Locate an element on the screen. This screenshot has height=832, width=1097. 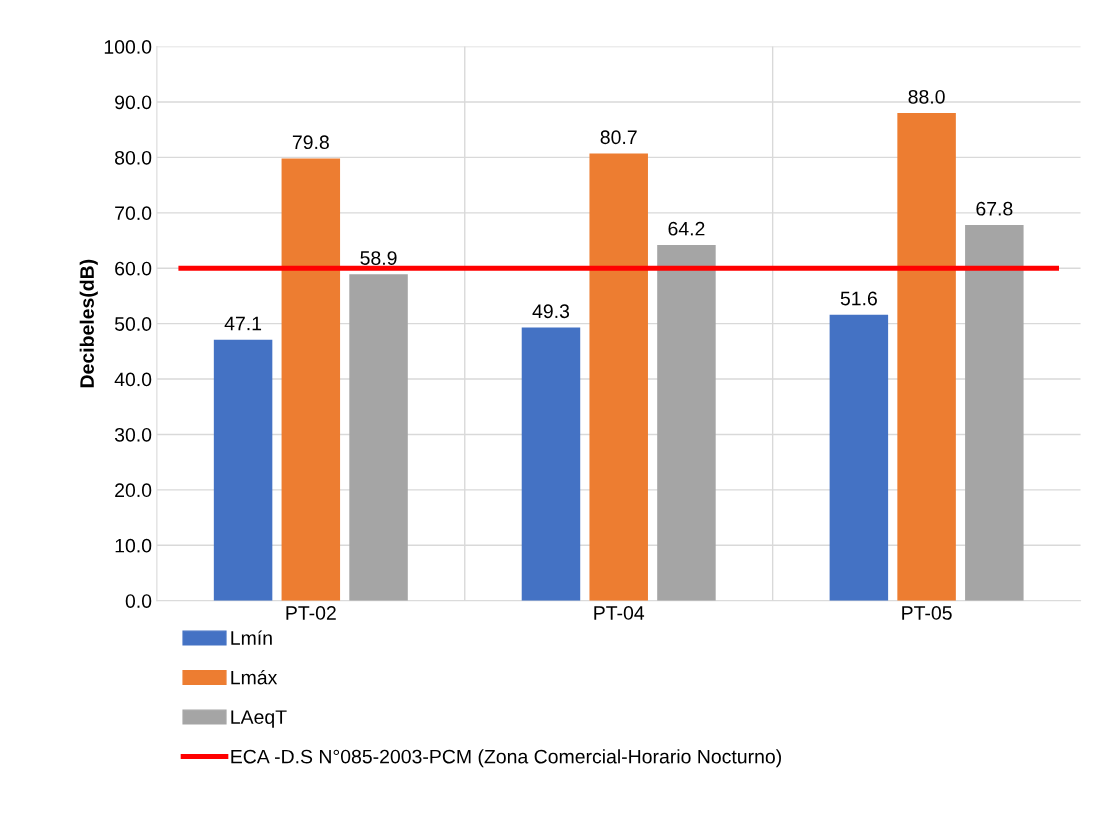
text: 47.1 is located at coordinates (243, 323).